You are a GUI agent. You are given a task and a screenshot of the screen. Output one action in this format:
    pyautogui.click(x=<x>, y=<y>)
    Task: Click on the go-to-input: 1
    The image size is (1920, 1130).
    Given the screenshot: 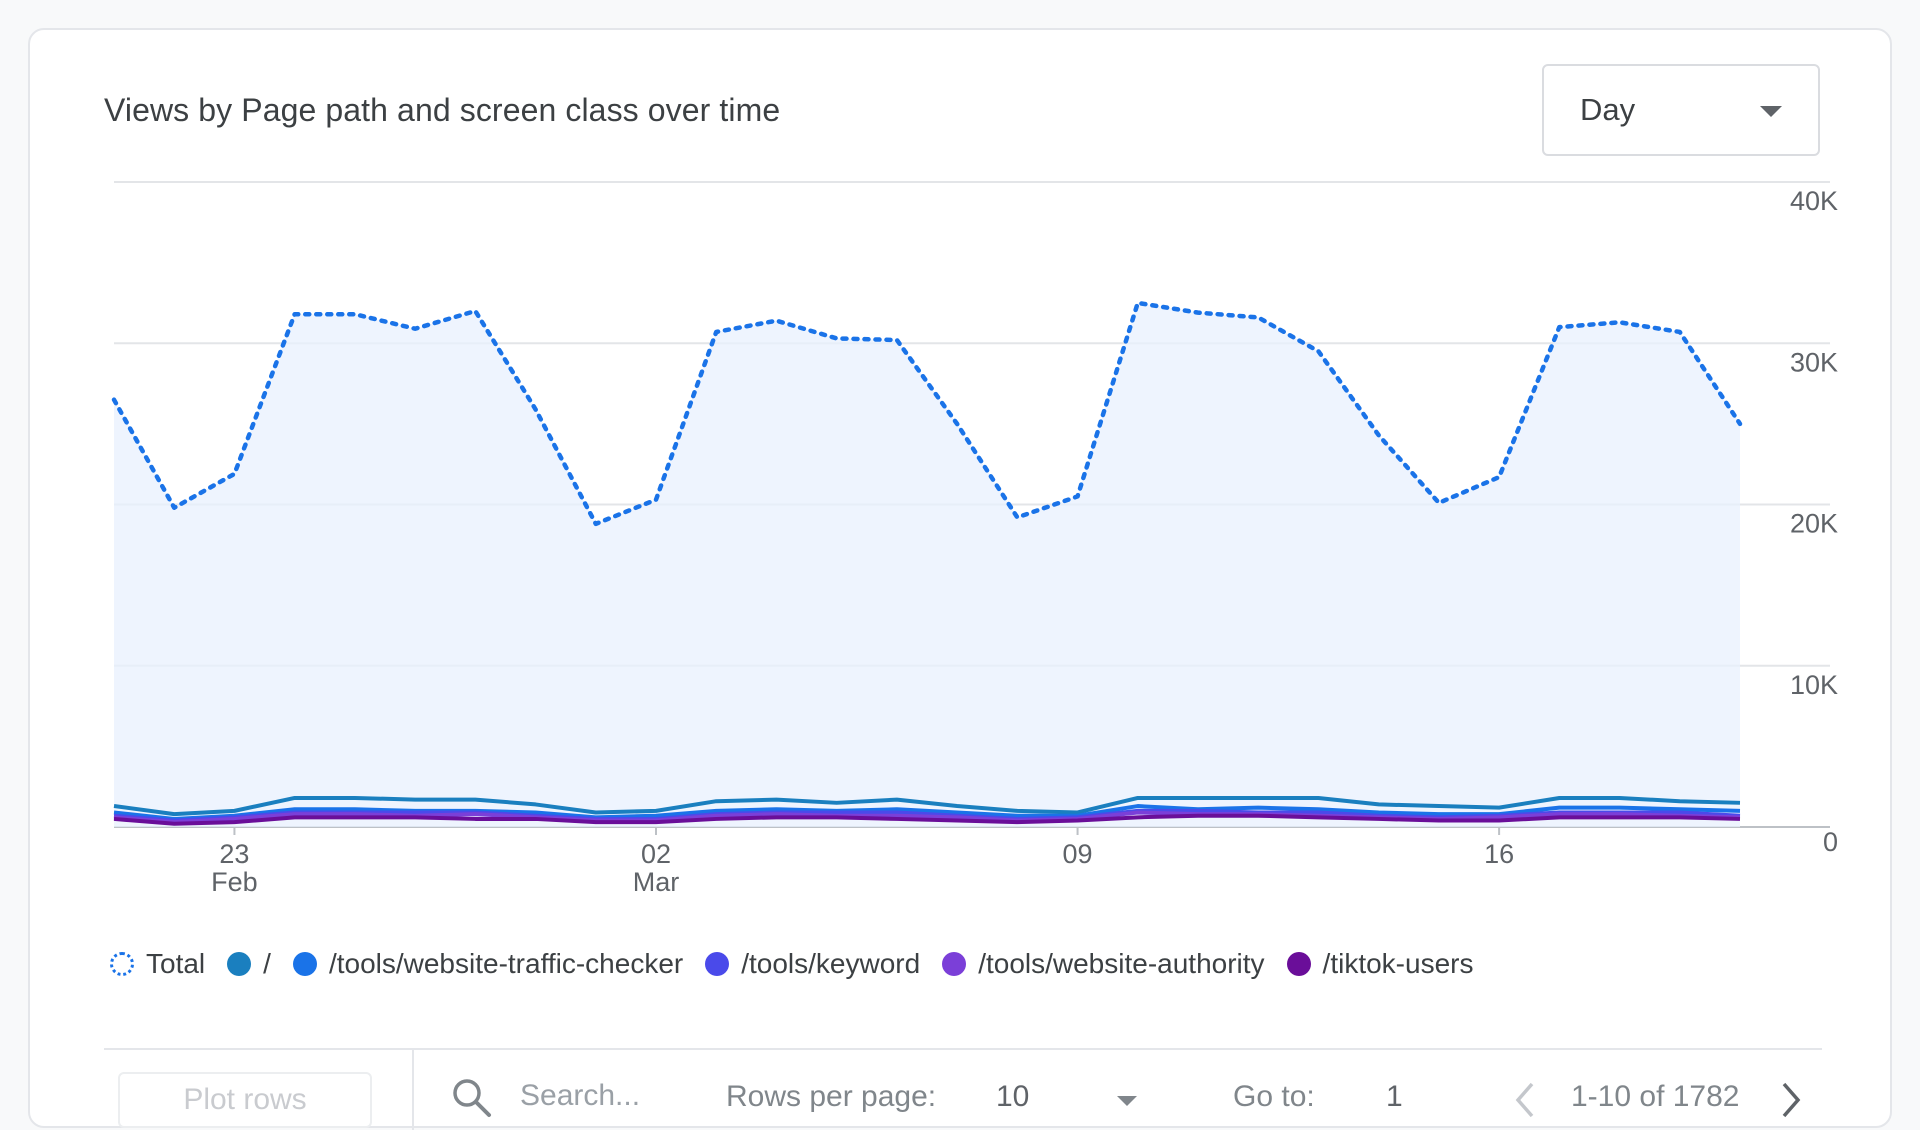 What is the action you would take?
    pyautogui.click(x=1394, y=1096)
    